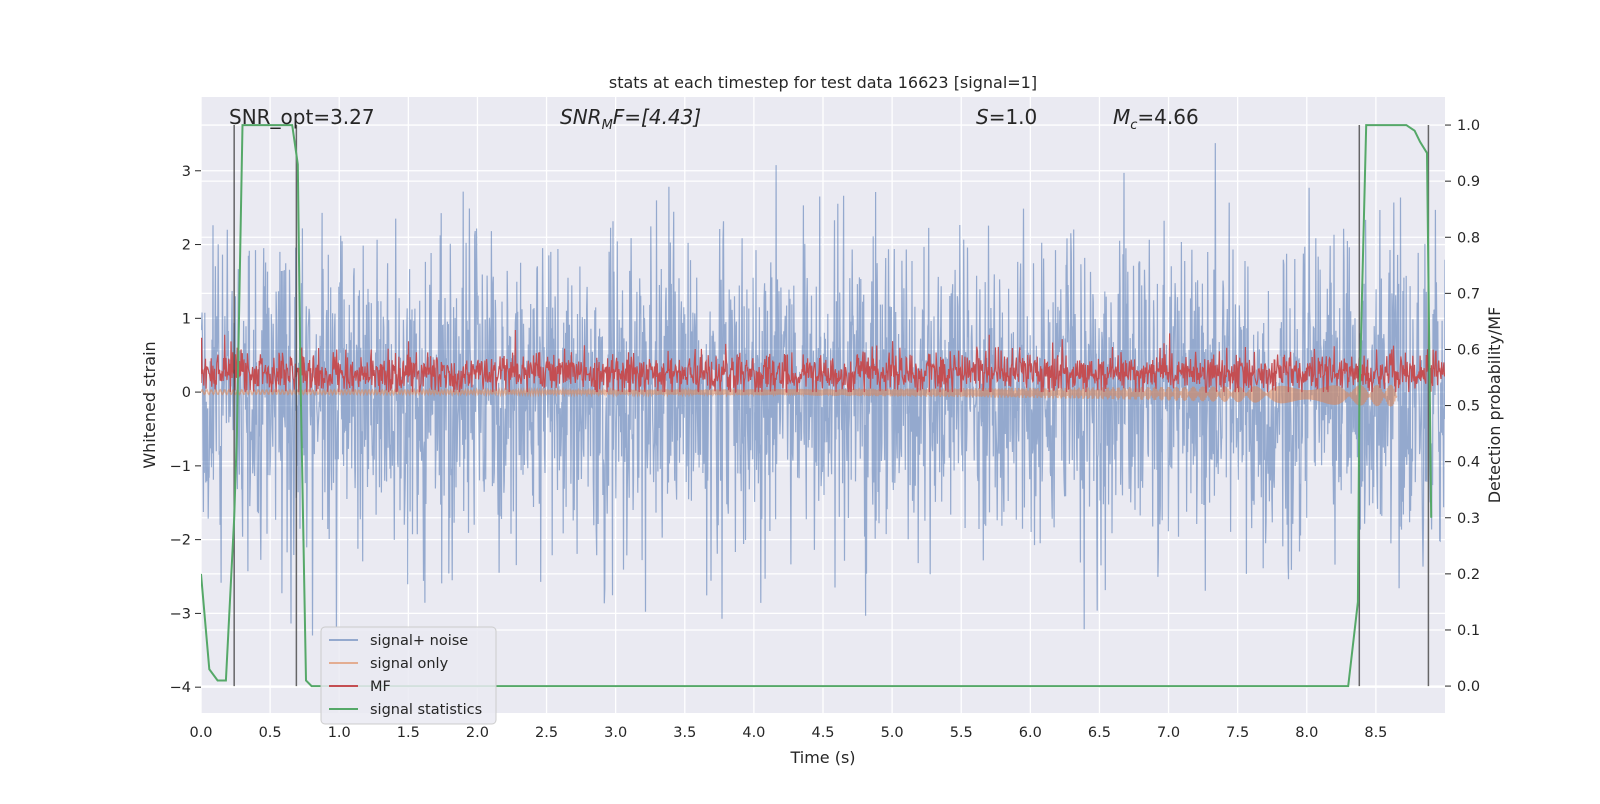  I want to click on legend-label-signal-only: signal only, so click(409, 664).